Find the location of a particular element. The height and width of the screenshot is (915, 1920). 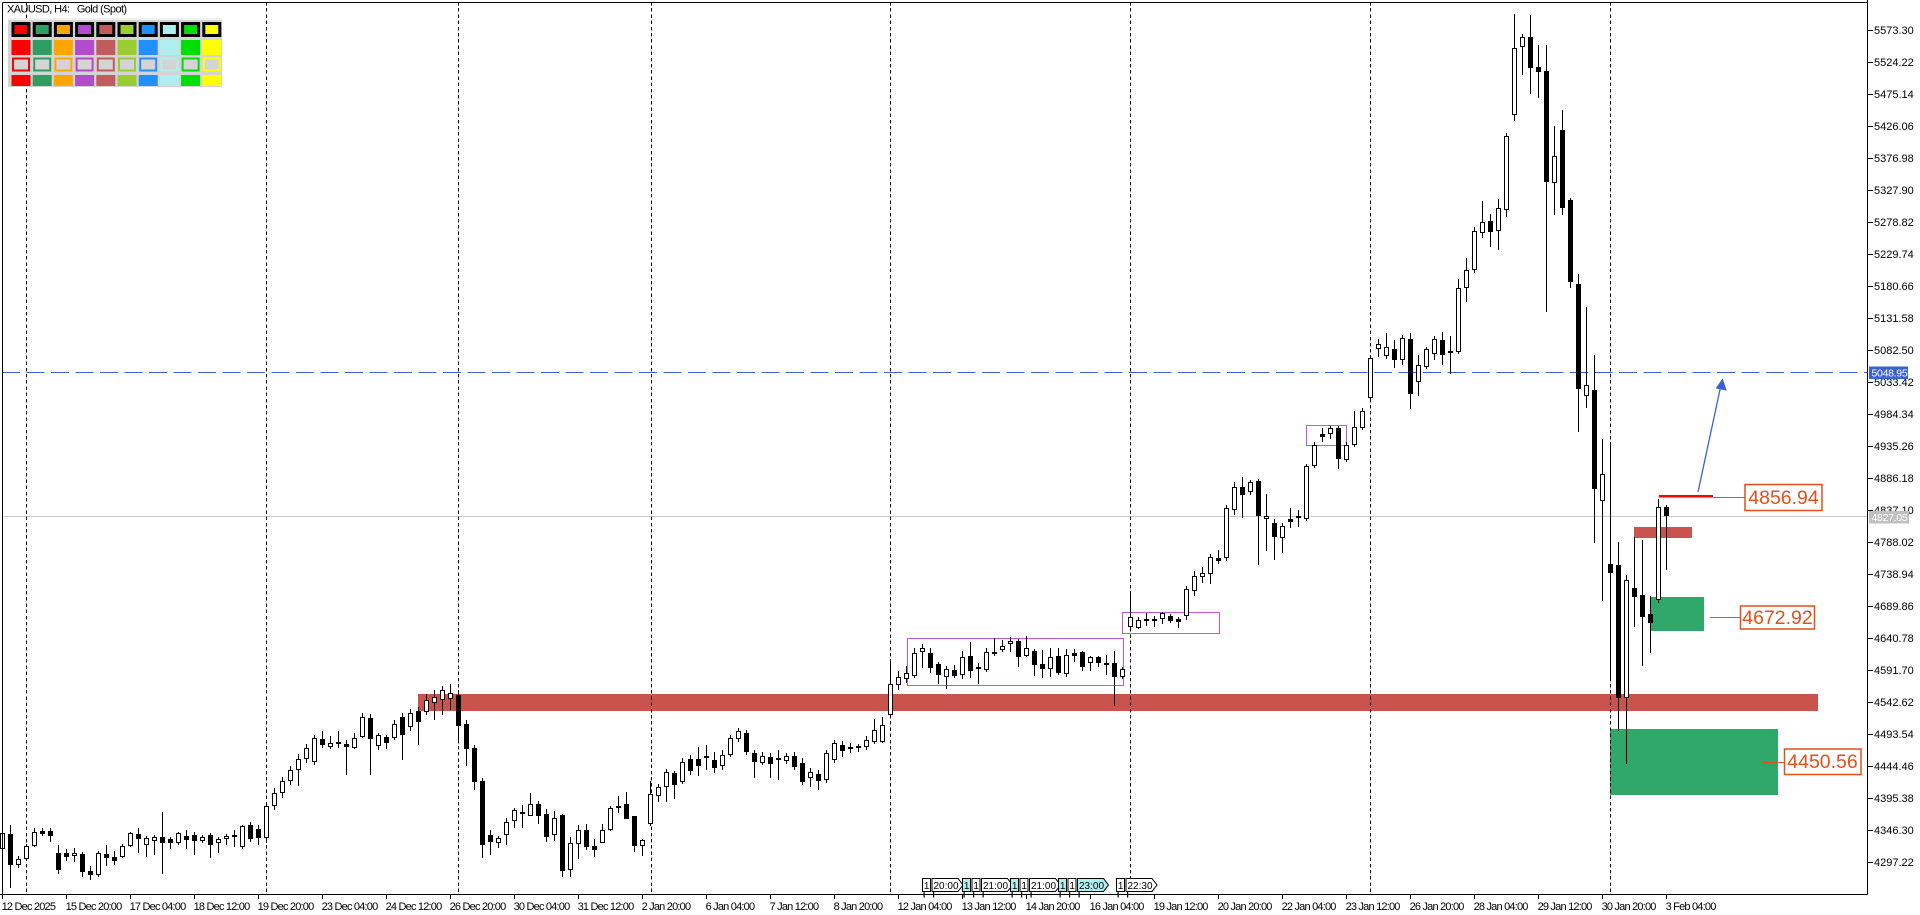

svg-text: 2 Jan 20:00 is located at coordinates (666, 907).